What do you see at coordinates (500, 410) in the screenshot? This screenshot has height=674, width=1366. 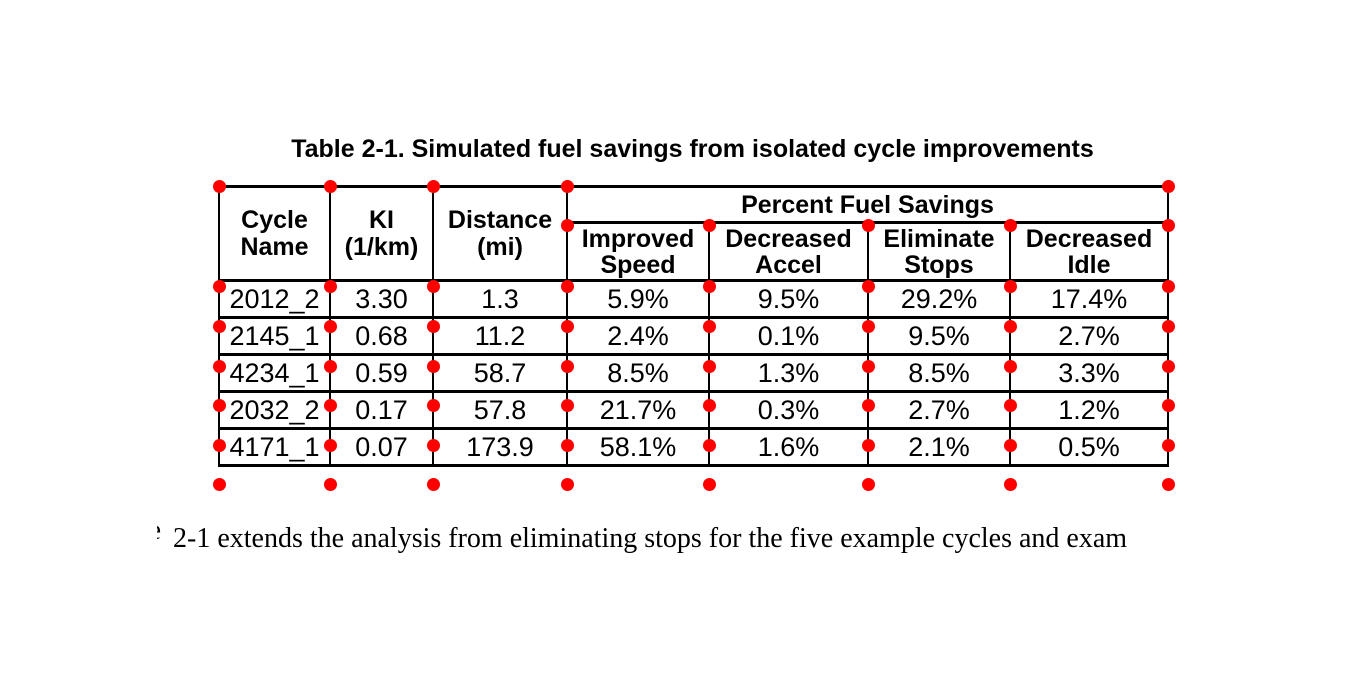 I see `cell-distance: 57.8` at bounding box center [500, 410].